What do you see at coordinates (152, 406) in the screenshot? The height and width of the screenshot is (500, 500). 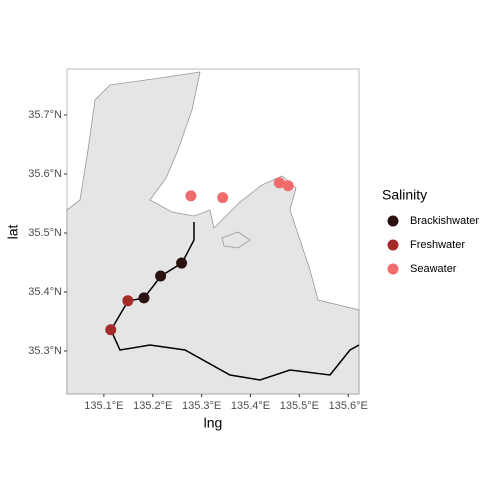 I see `x-tick-label: 135.2°E` at bounding box center [152, 406].